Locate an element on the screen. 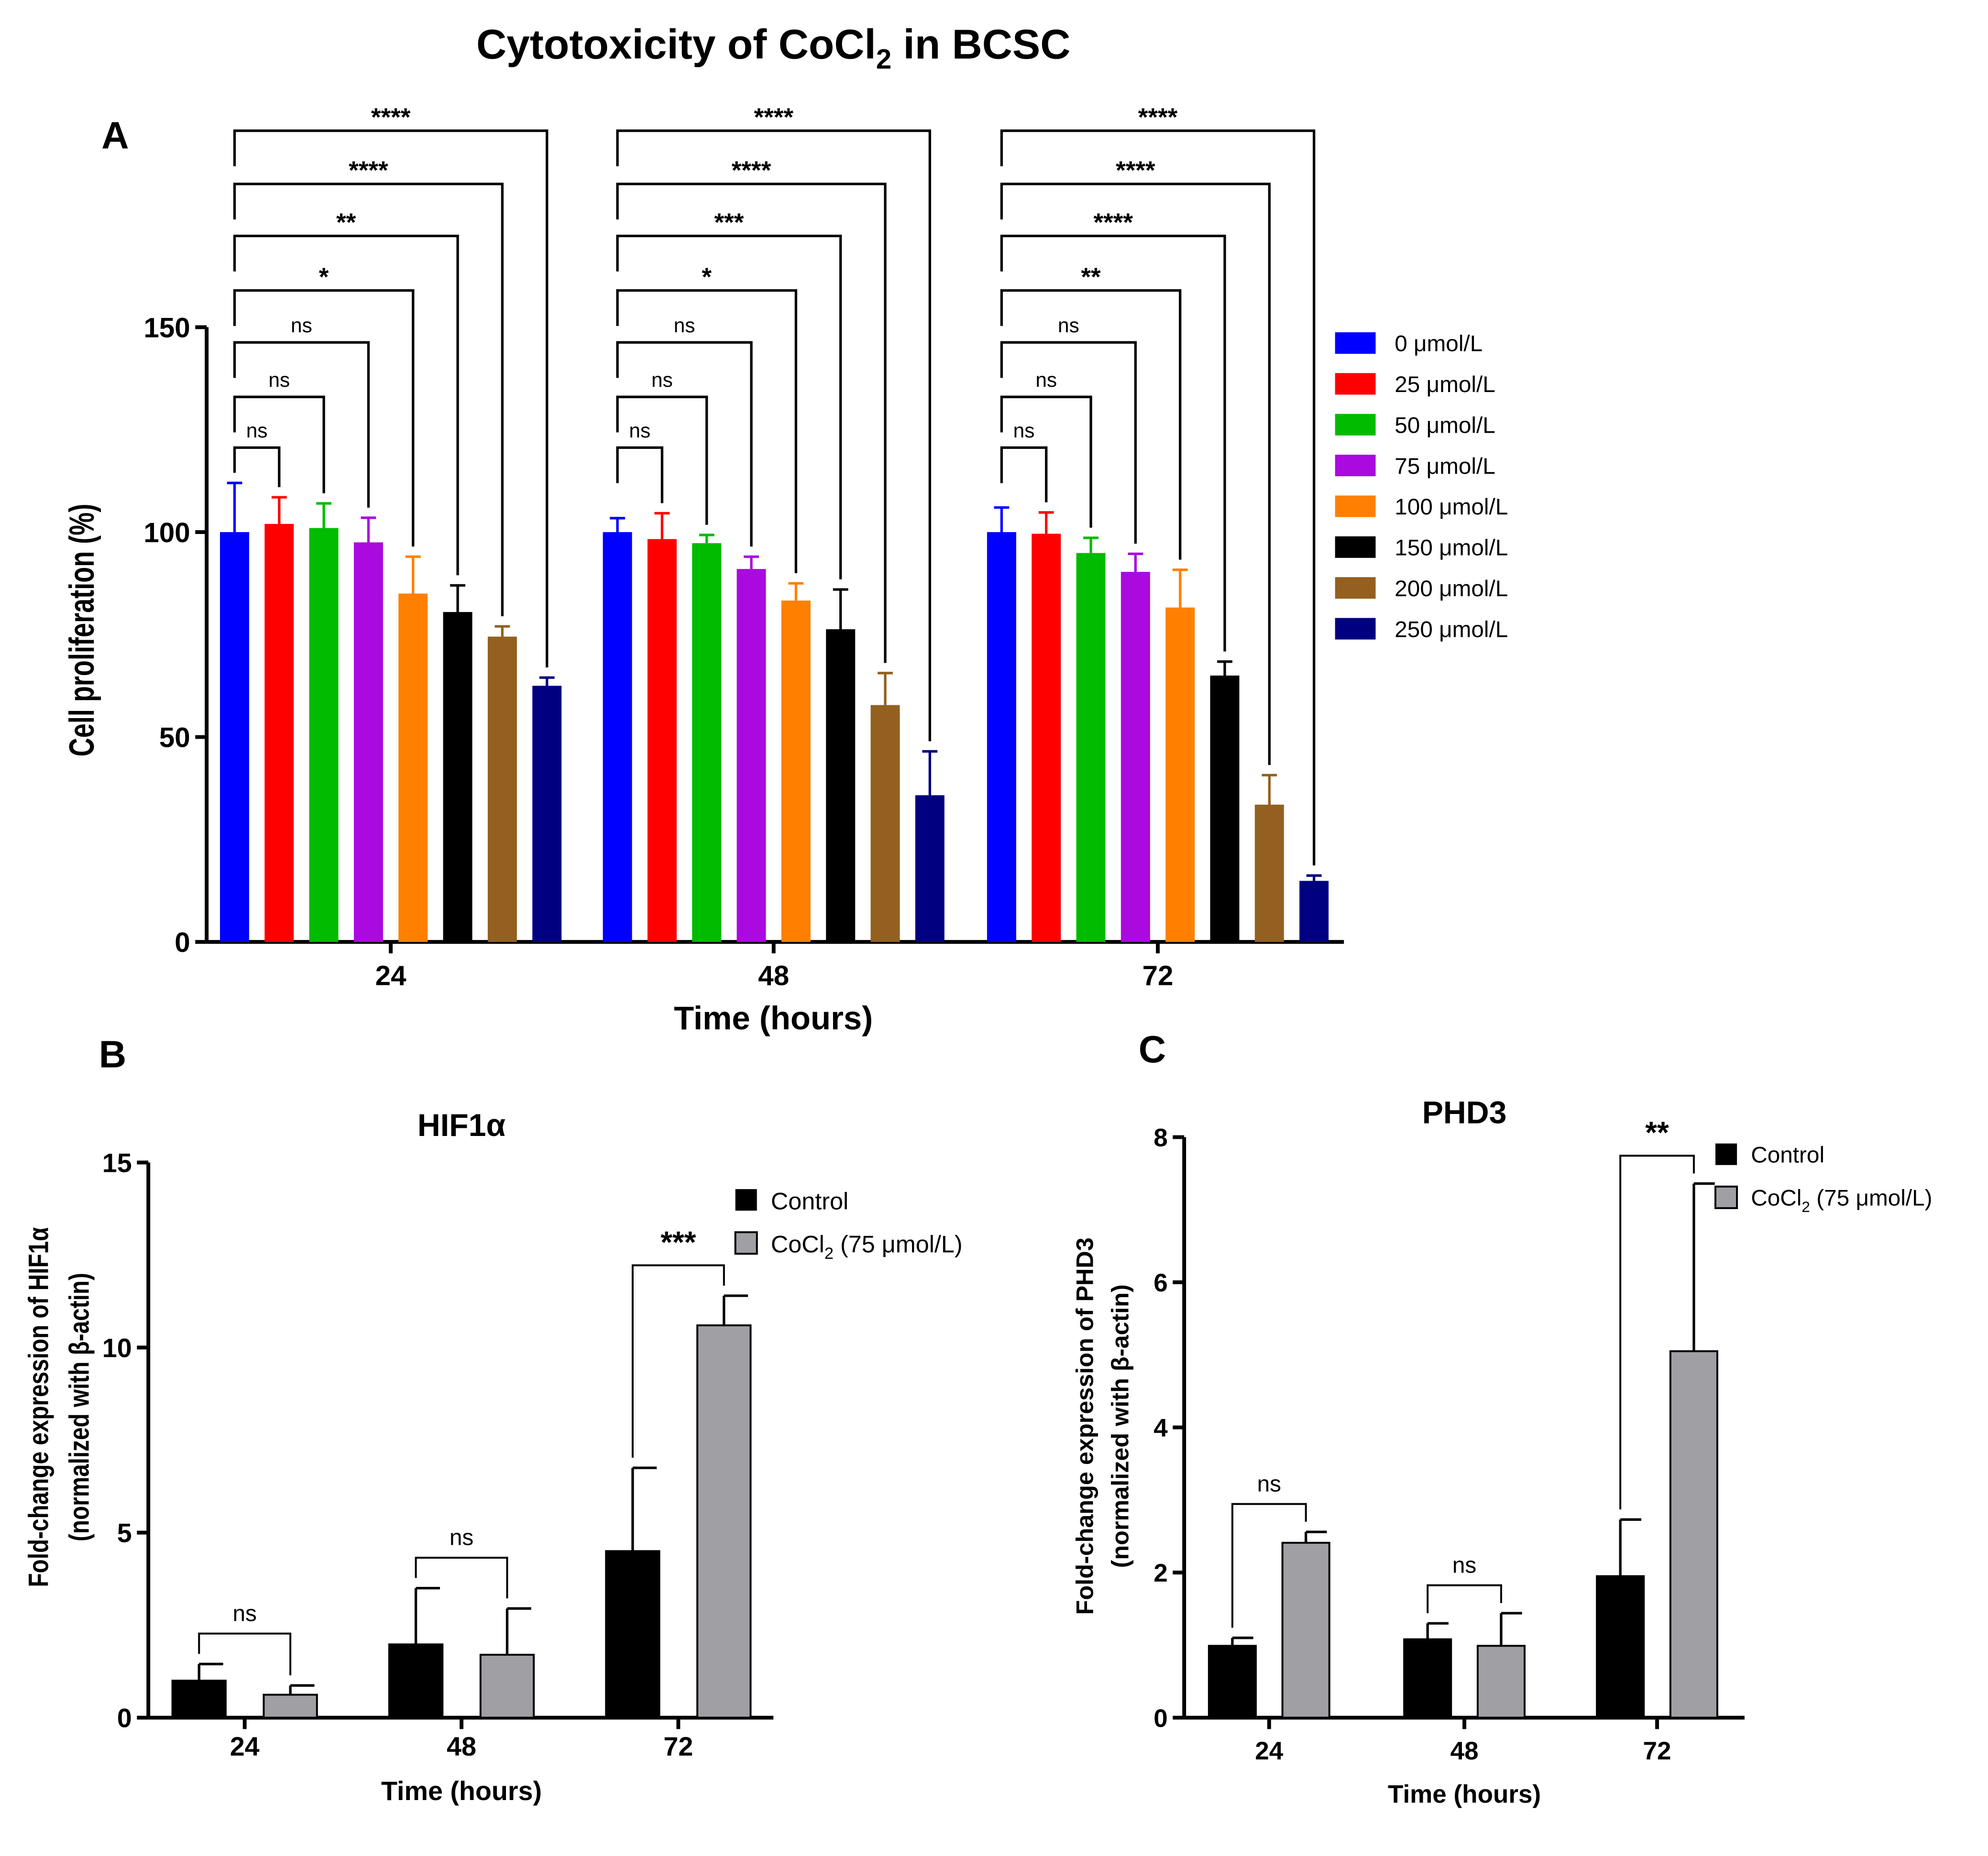  panel-label-b: B is located at coordinates (112, 1055).